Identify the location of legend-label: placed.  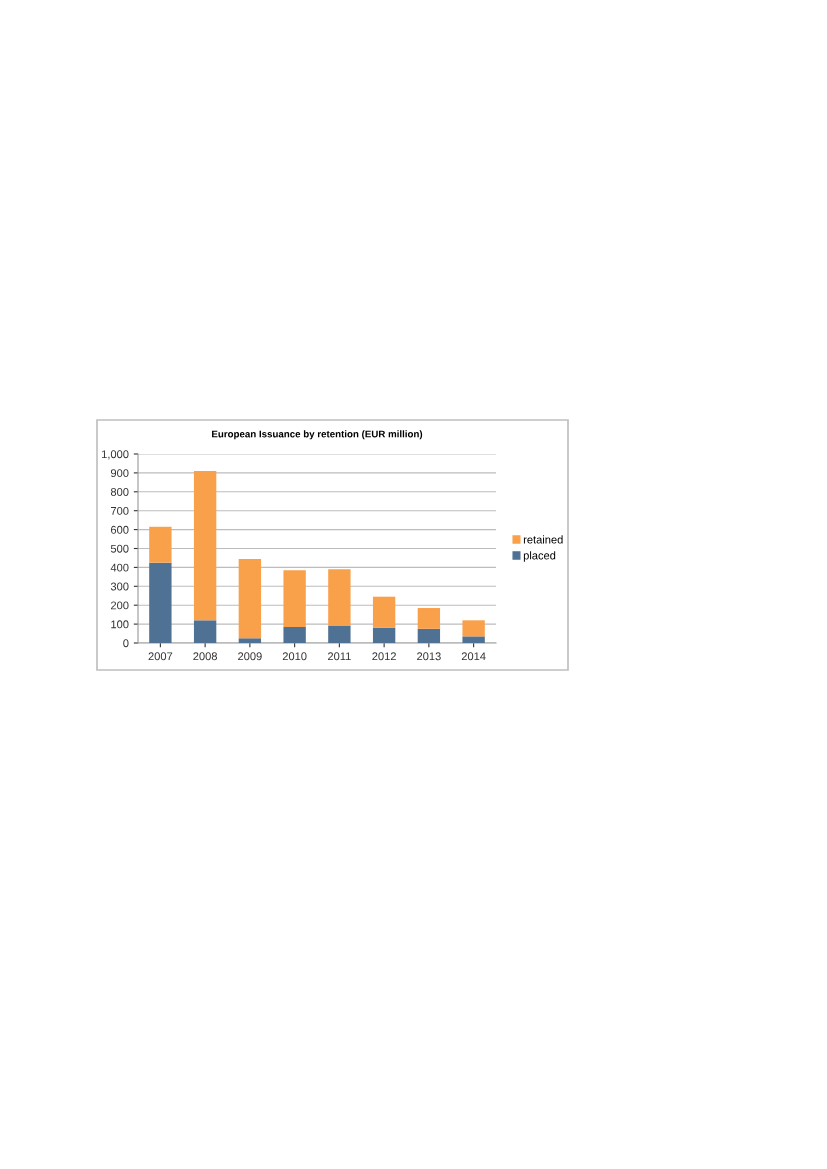
(539, 556).